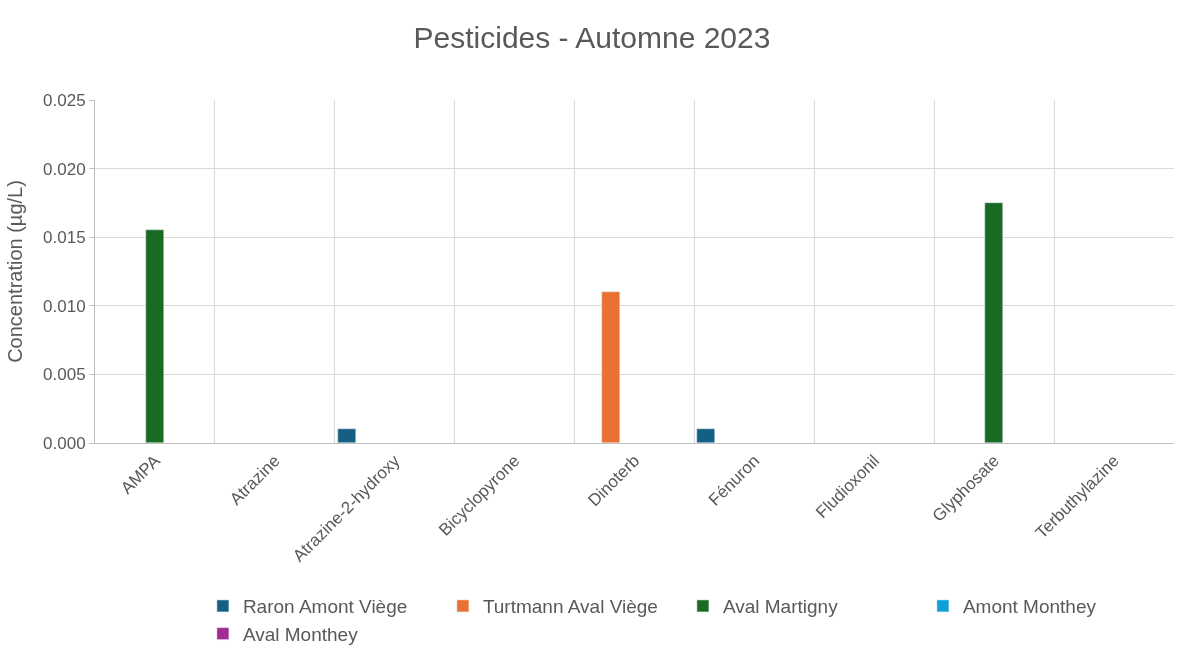  I want to click on legend-label: Aval Monthey, so click(300, 635).